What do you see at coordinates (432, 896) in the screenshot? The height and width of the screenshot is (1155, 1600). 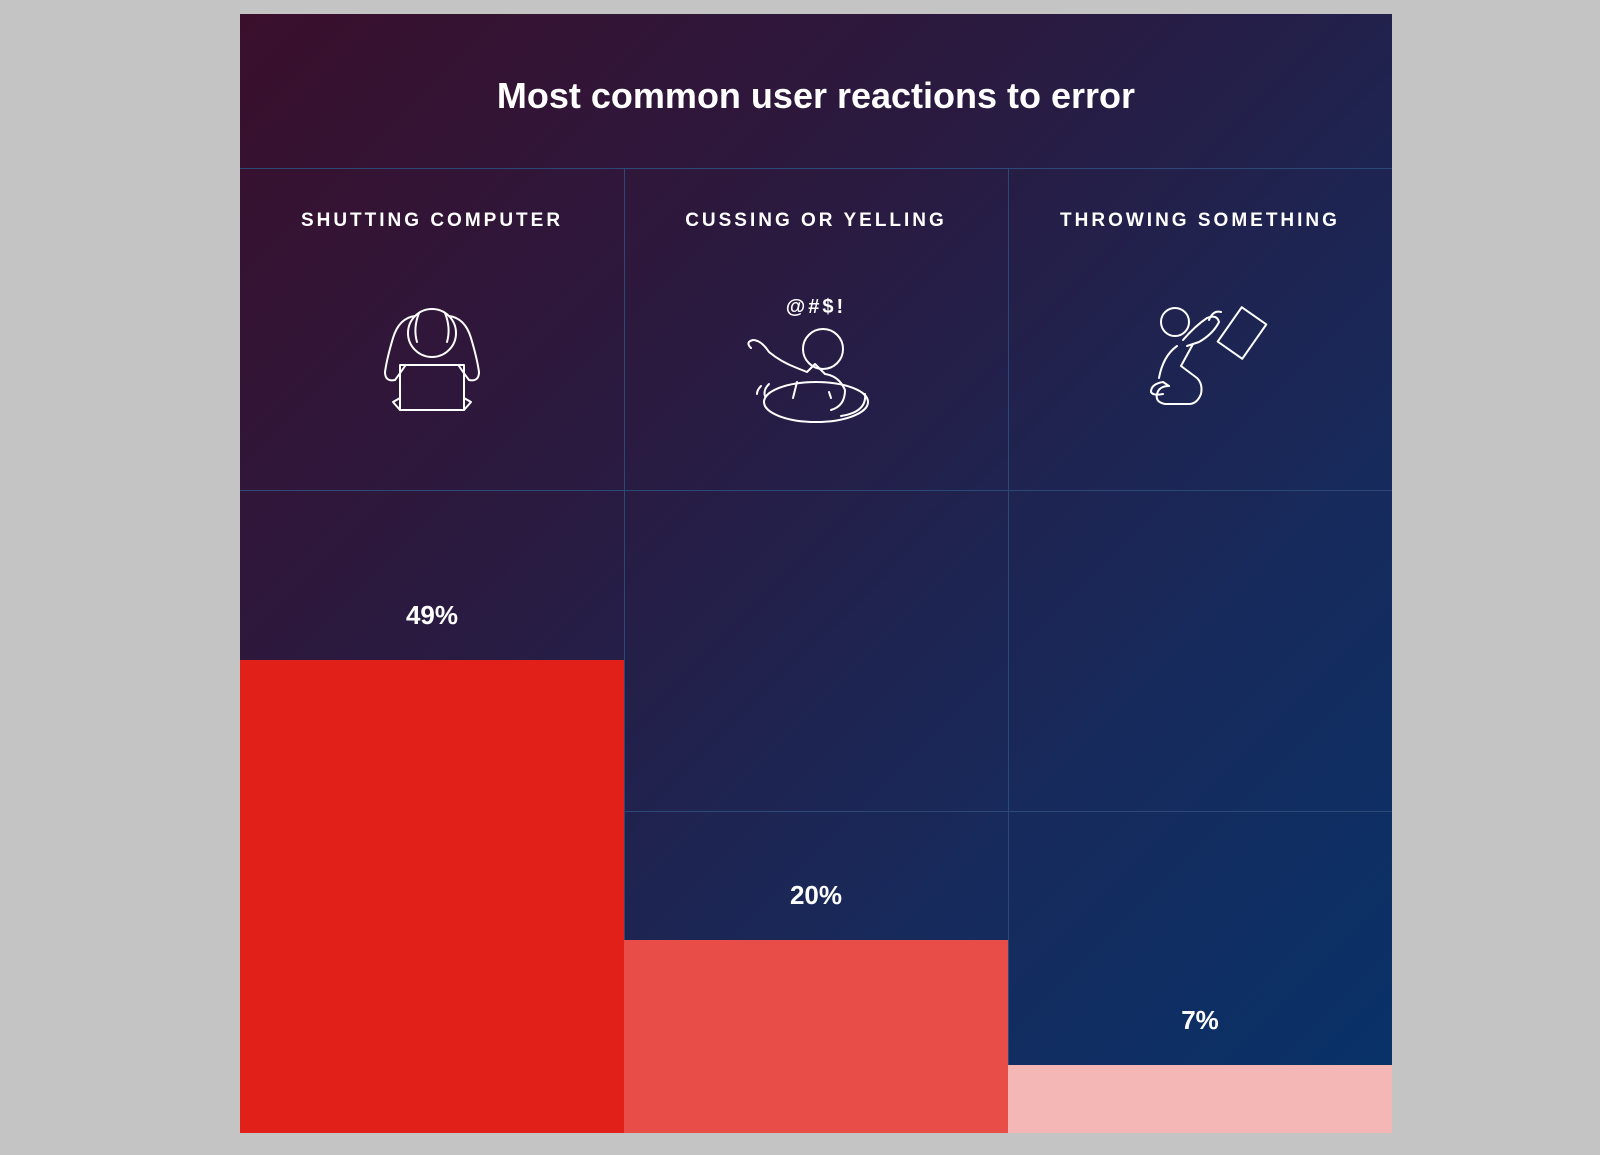 I see `bar-shutting-computer` at bounding box center [432, 896].